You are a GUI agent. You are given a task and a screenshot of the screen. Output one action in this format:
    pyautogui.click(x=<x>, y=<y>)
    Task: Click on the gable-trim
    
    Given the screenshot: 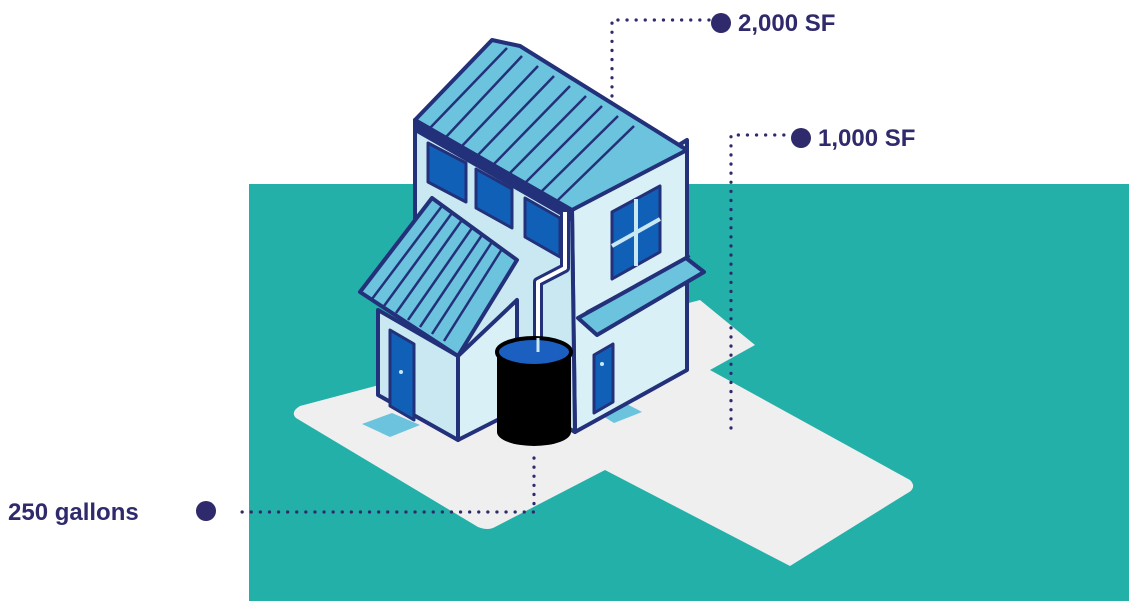 What is the action you would take?
    pyautogui.click(x=493, y=171)
    